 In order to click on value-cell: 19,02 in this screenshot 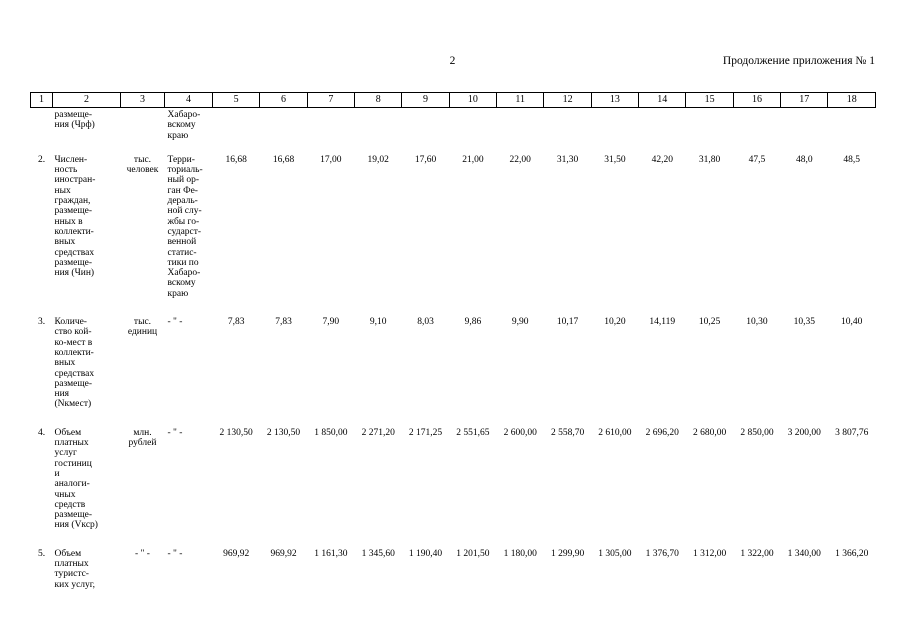, I will do `click(378, 159)`.